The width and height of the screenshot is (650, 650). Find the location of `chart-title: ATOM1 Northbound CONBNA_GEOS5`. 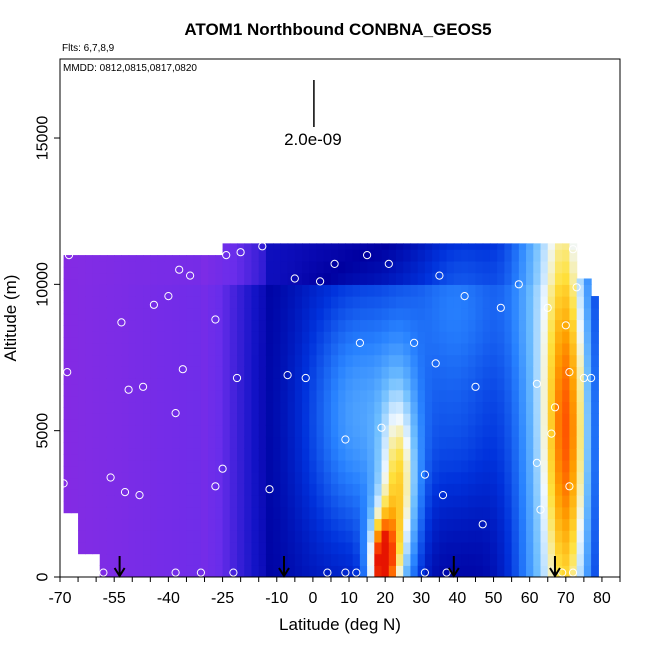

chart-title: ATOM1 Northbound CONBNA_GEOS5 is located at coordinates (337, 29).